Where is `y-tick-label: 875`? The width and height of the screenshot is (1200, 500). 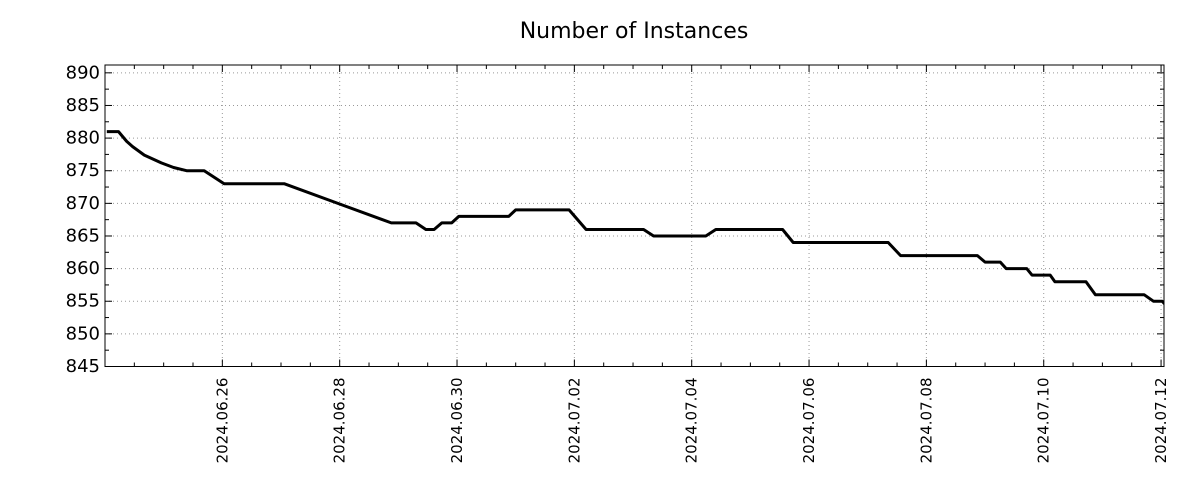 y-tick-label: 875 is located at coordinates (83, 170).